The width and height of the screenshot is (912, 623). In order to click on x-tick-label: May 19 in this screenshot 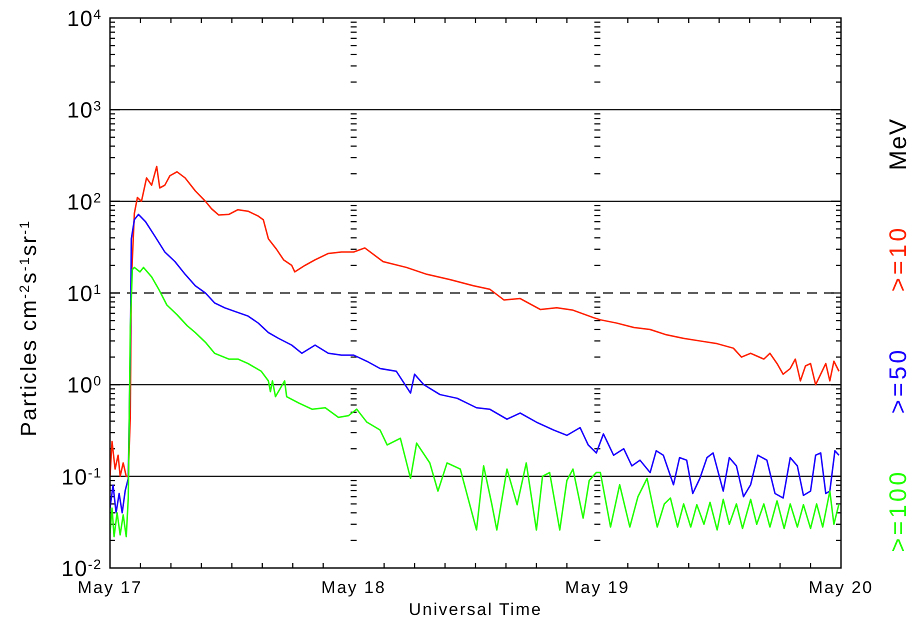, I will do `click(597, 587)`.